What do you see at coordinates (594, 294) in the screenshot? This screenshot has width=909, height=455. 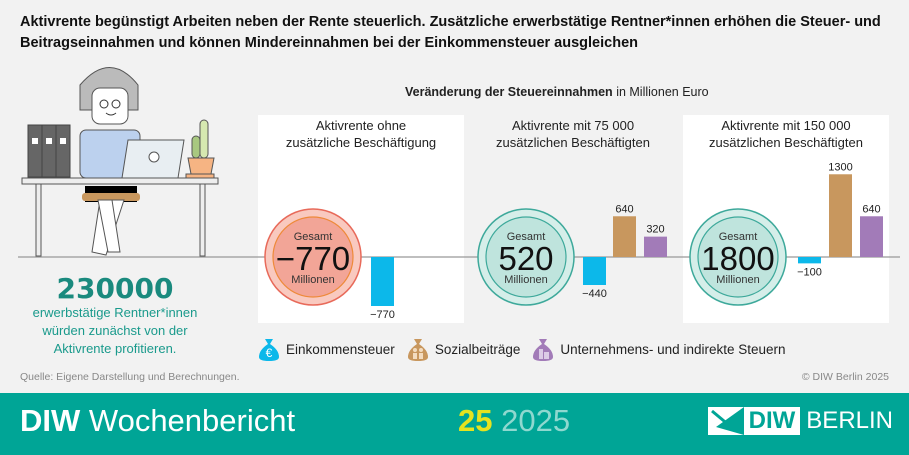 I see `bar-value-label: −440` at bounding box center [594, 294].